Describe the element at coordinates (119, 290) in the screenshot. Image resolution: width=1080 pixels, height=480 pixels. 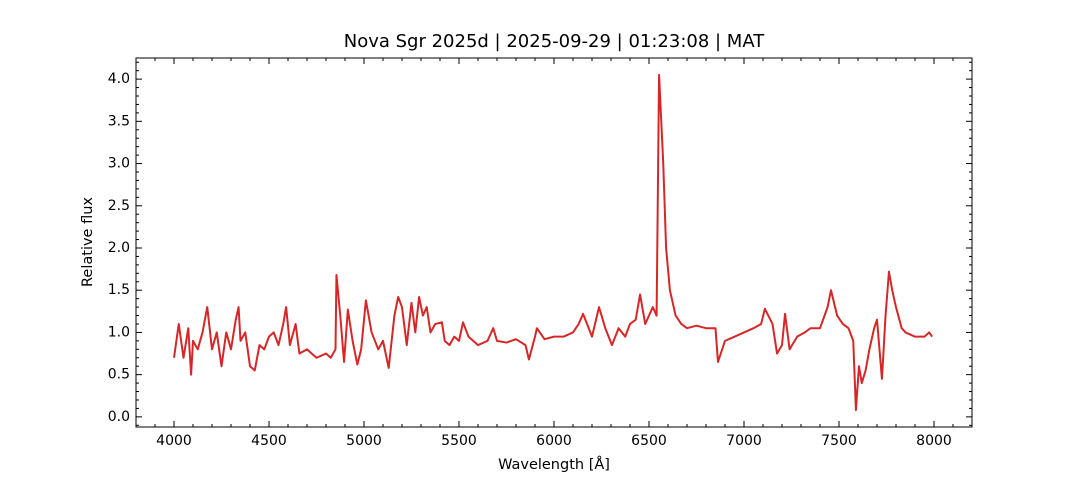
I see `y-tick-label: 1.5` at that location.